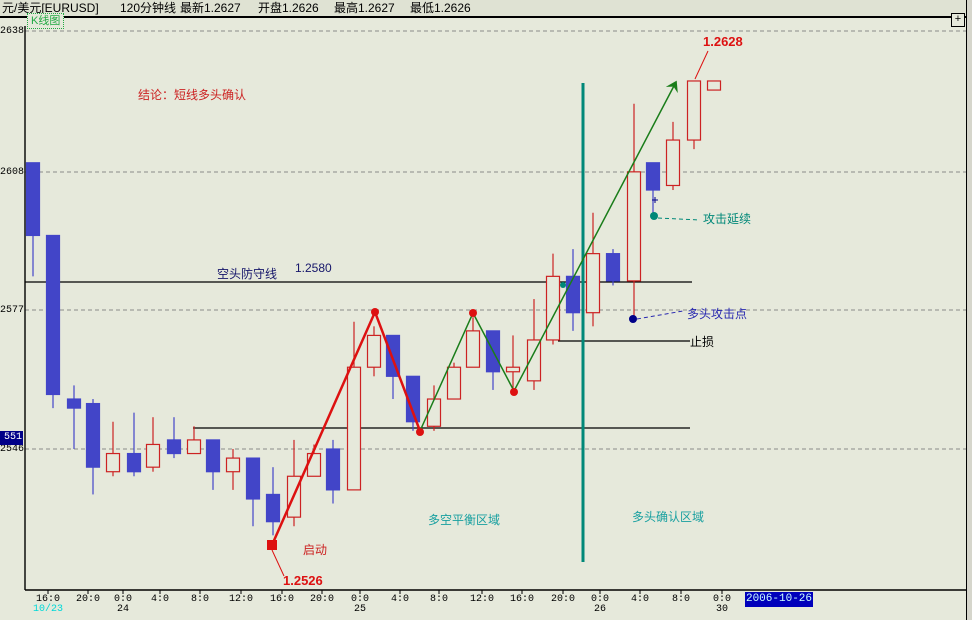 This screenshot has width=972, height=620. What do you see at coordinates (315, 550) in the screenshot?
I see `launch-label: 启动` at bounding box center [315, 550].